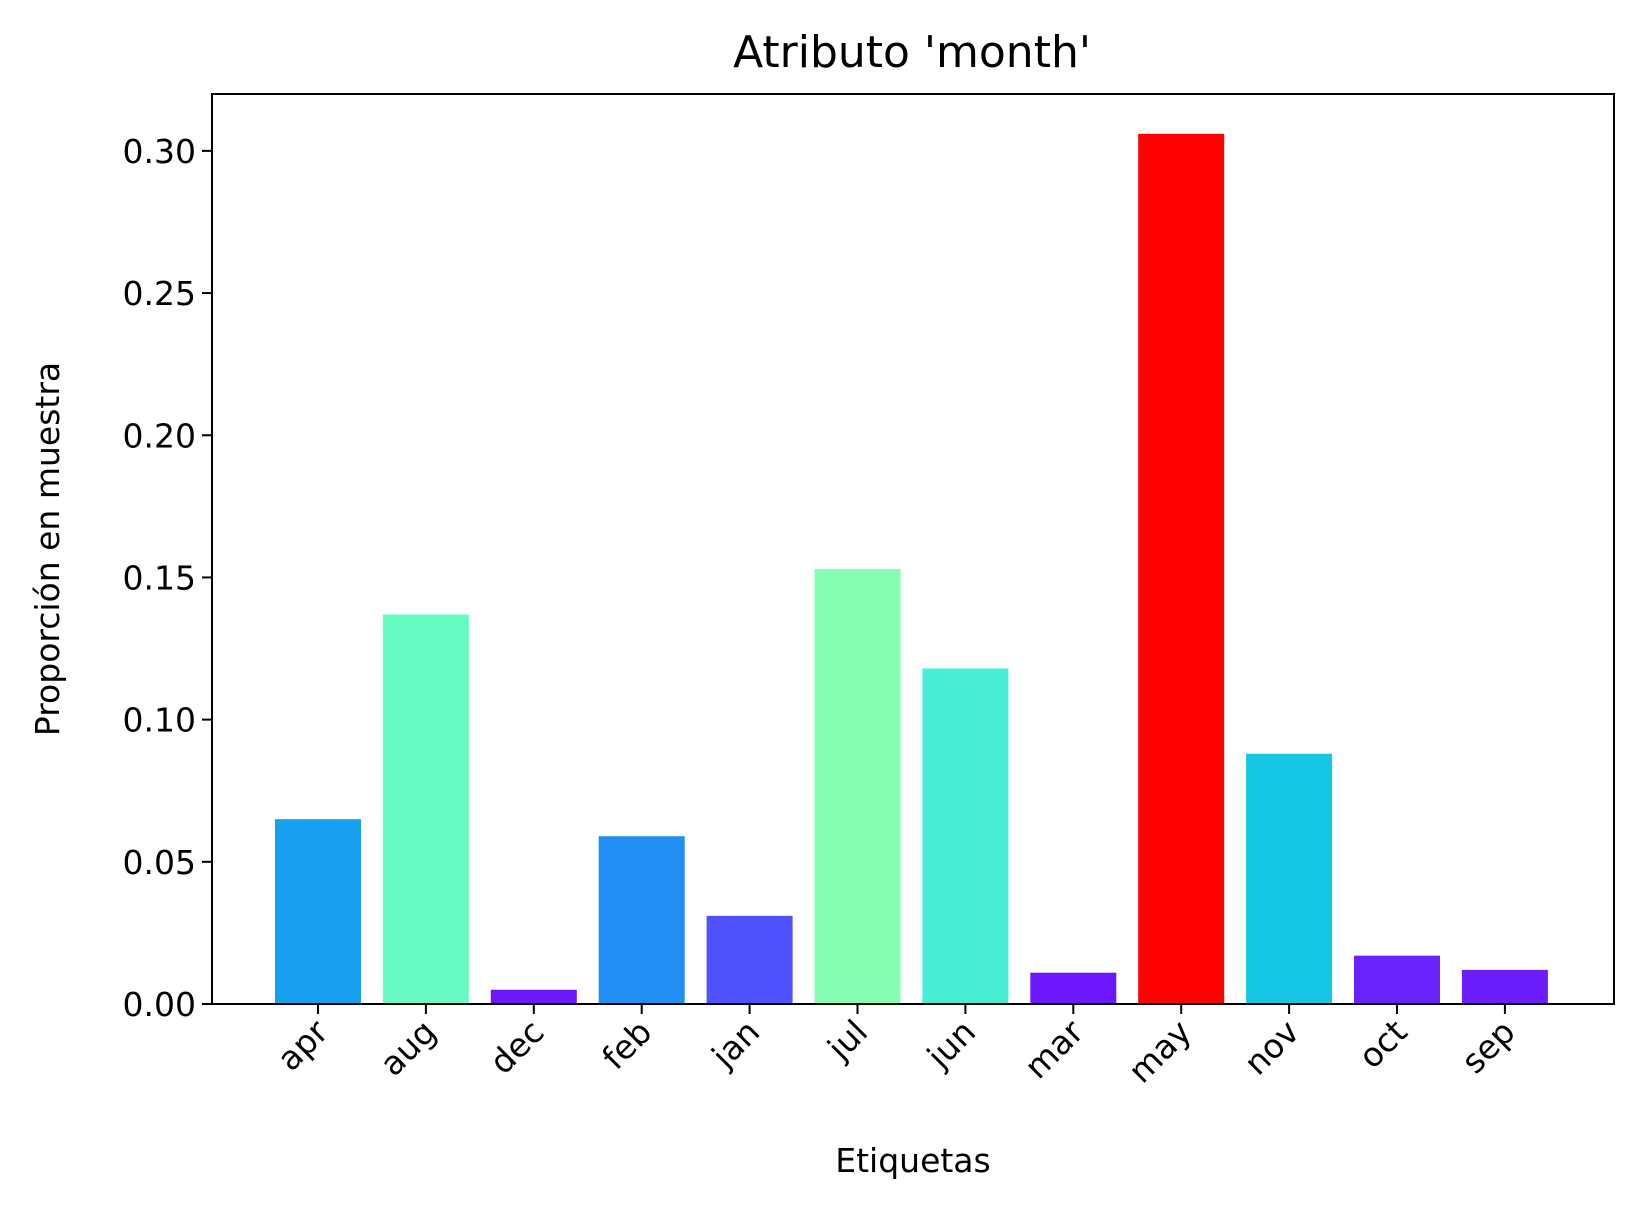 This screenshot has width=1635, height=1207. Describe the element at coordinates (912, 52) in the screenshot. I see `chart-title: Atributo 'month'` at that location.